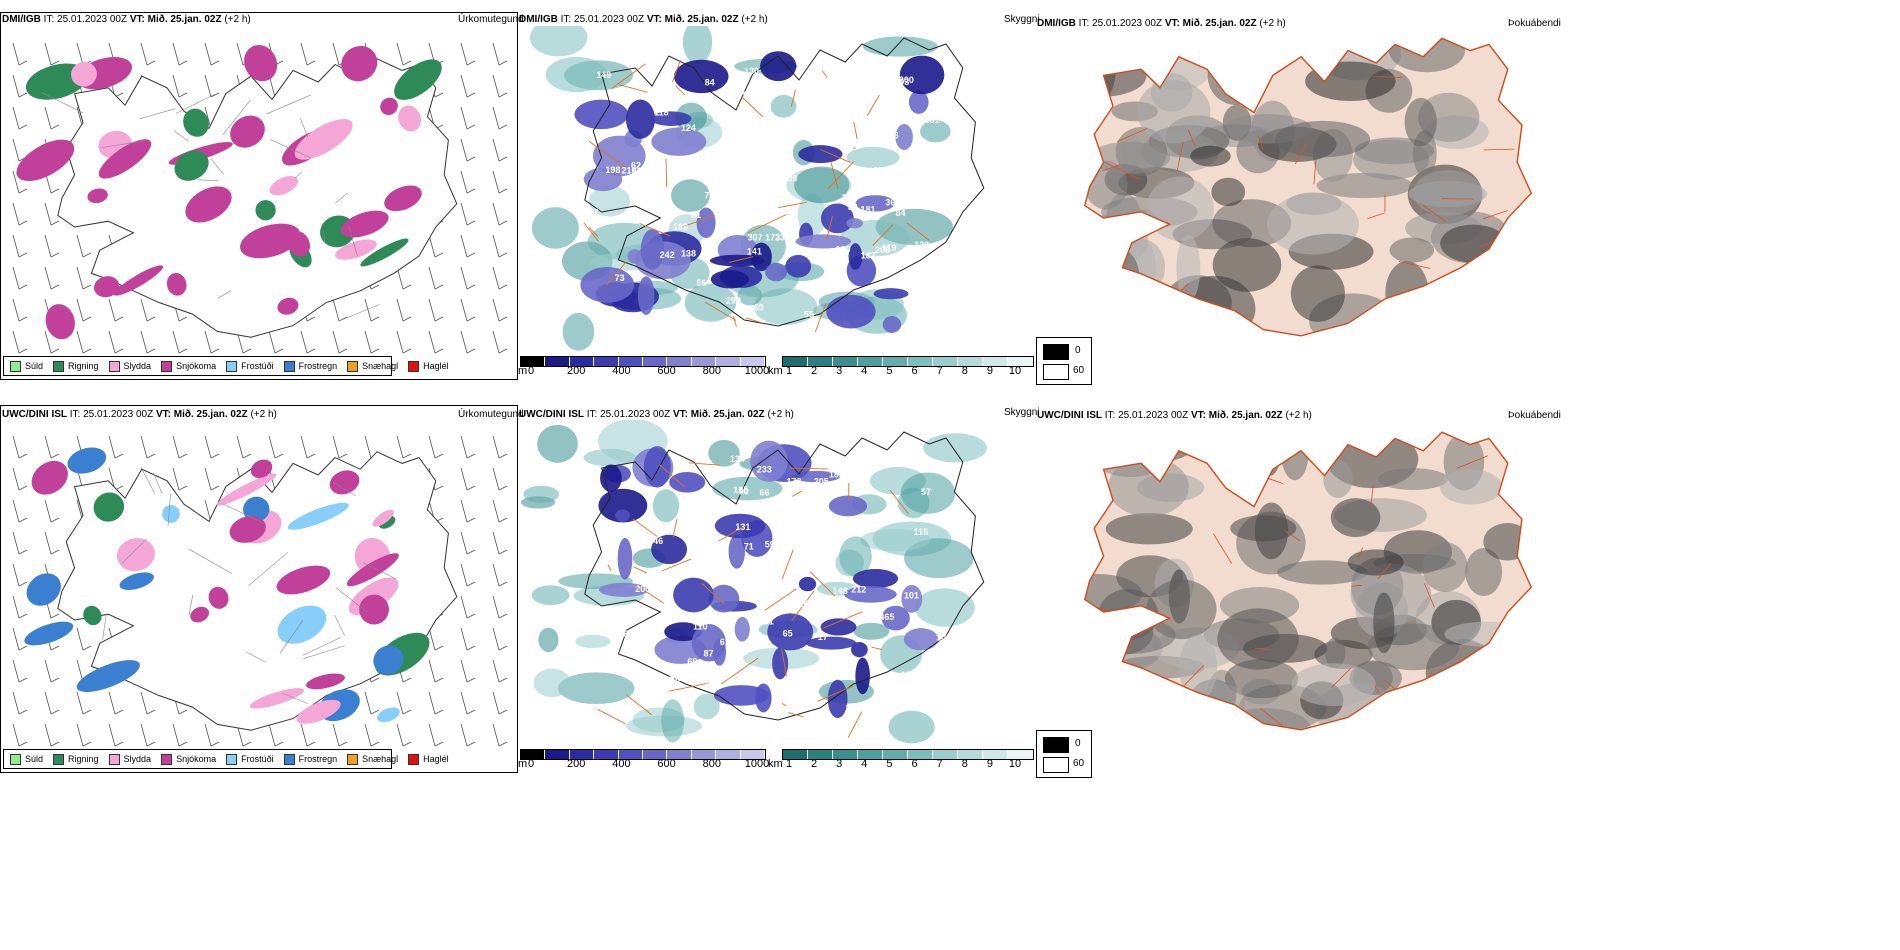  I want to click on ceiling-area, so click(823, 241).